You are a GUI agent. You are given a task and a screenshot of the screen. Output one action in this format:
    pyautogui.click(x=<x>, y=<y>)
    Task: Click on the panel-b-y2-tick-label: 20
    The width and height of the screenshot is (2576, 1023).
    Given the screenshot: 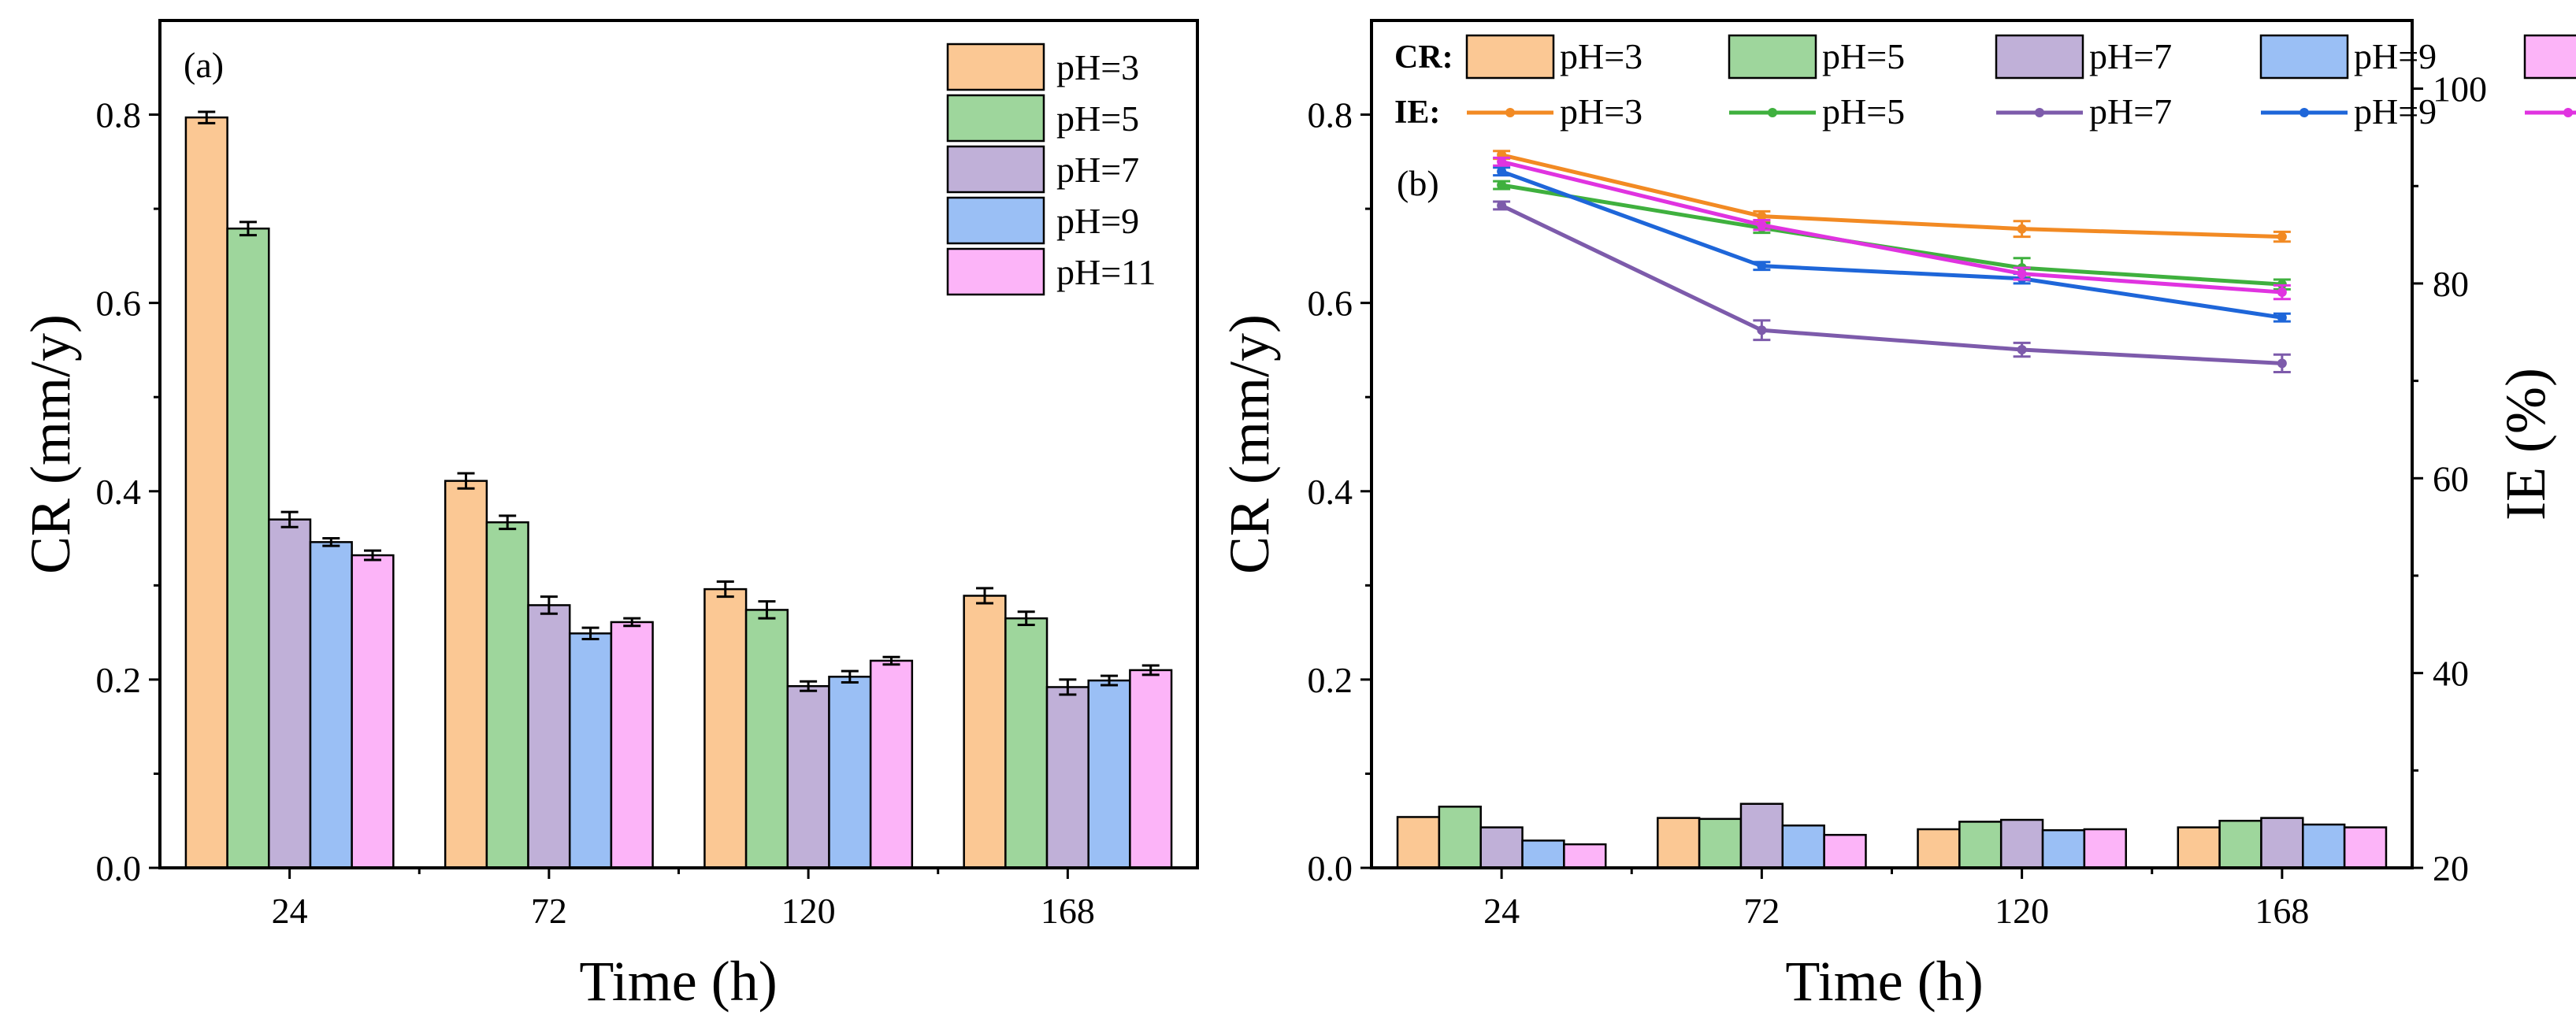 What is the action you would take?
    pyautogui.click(x=2451, y=868)
    